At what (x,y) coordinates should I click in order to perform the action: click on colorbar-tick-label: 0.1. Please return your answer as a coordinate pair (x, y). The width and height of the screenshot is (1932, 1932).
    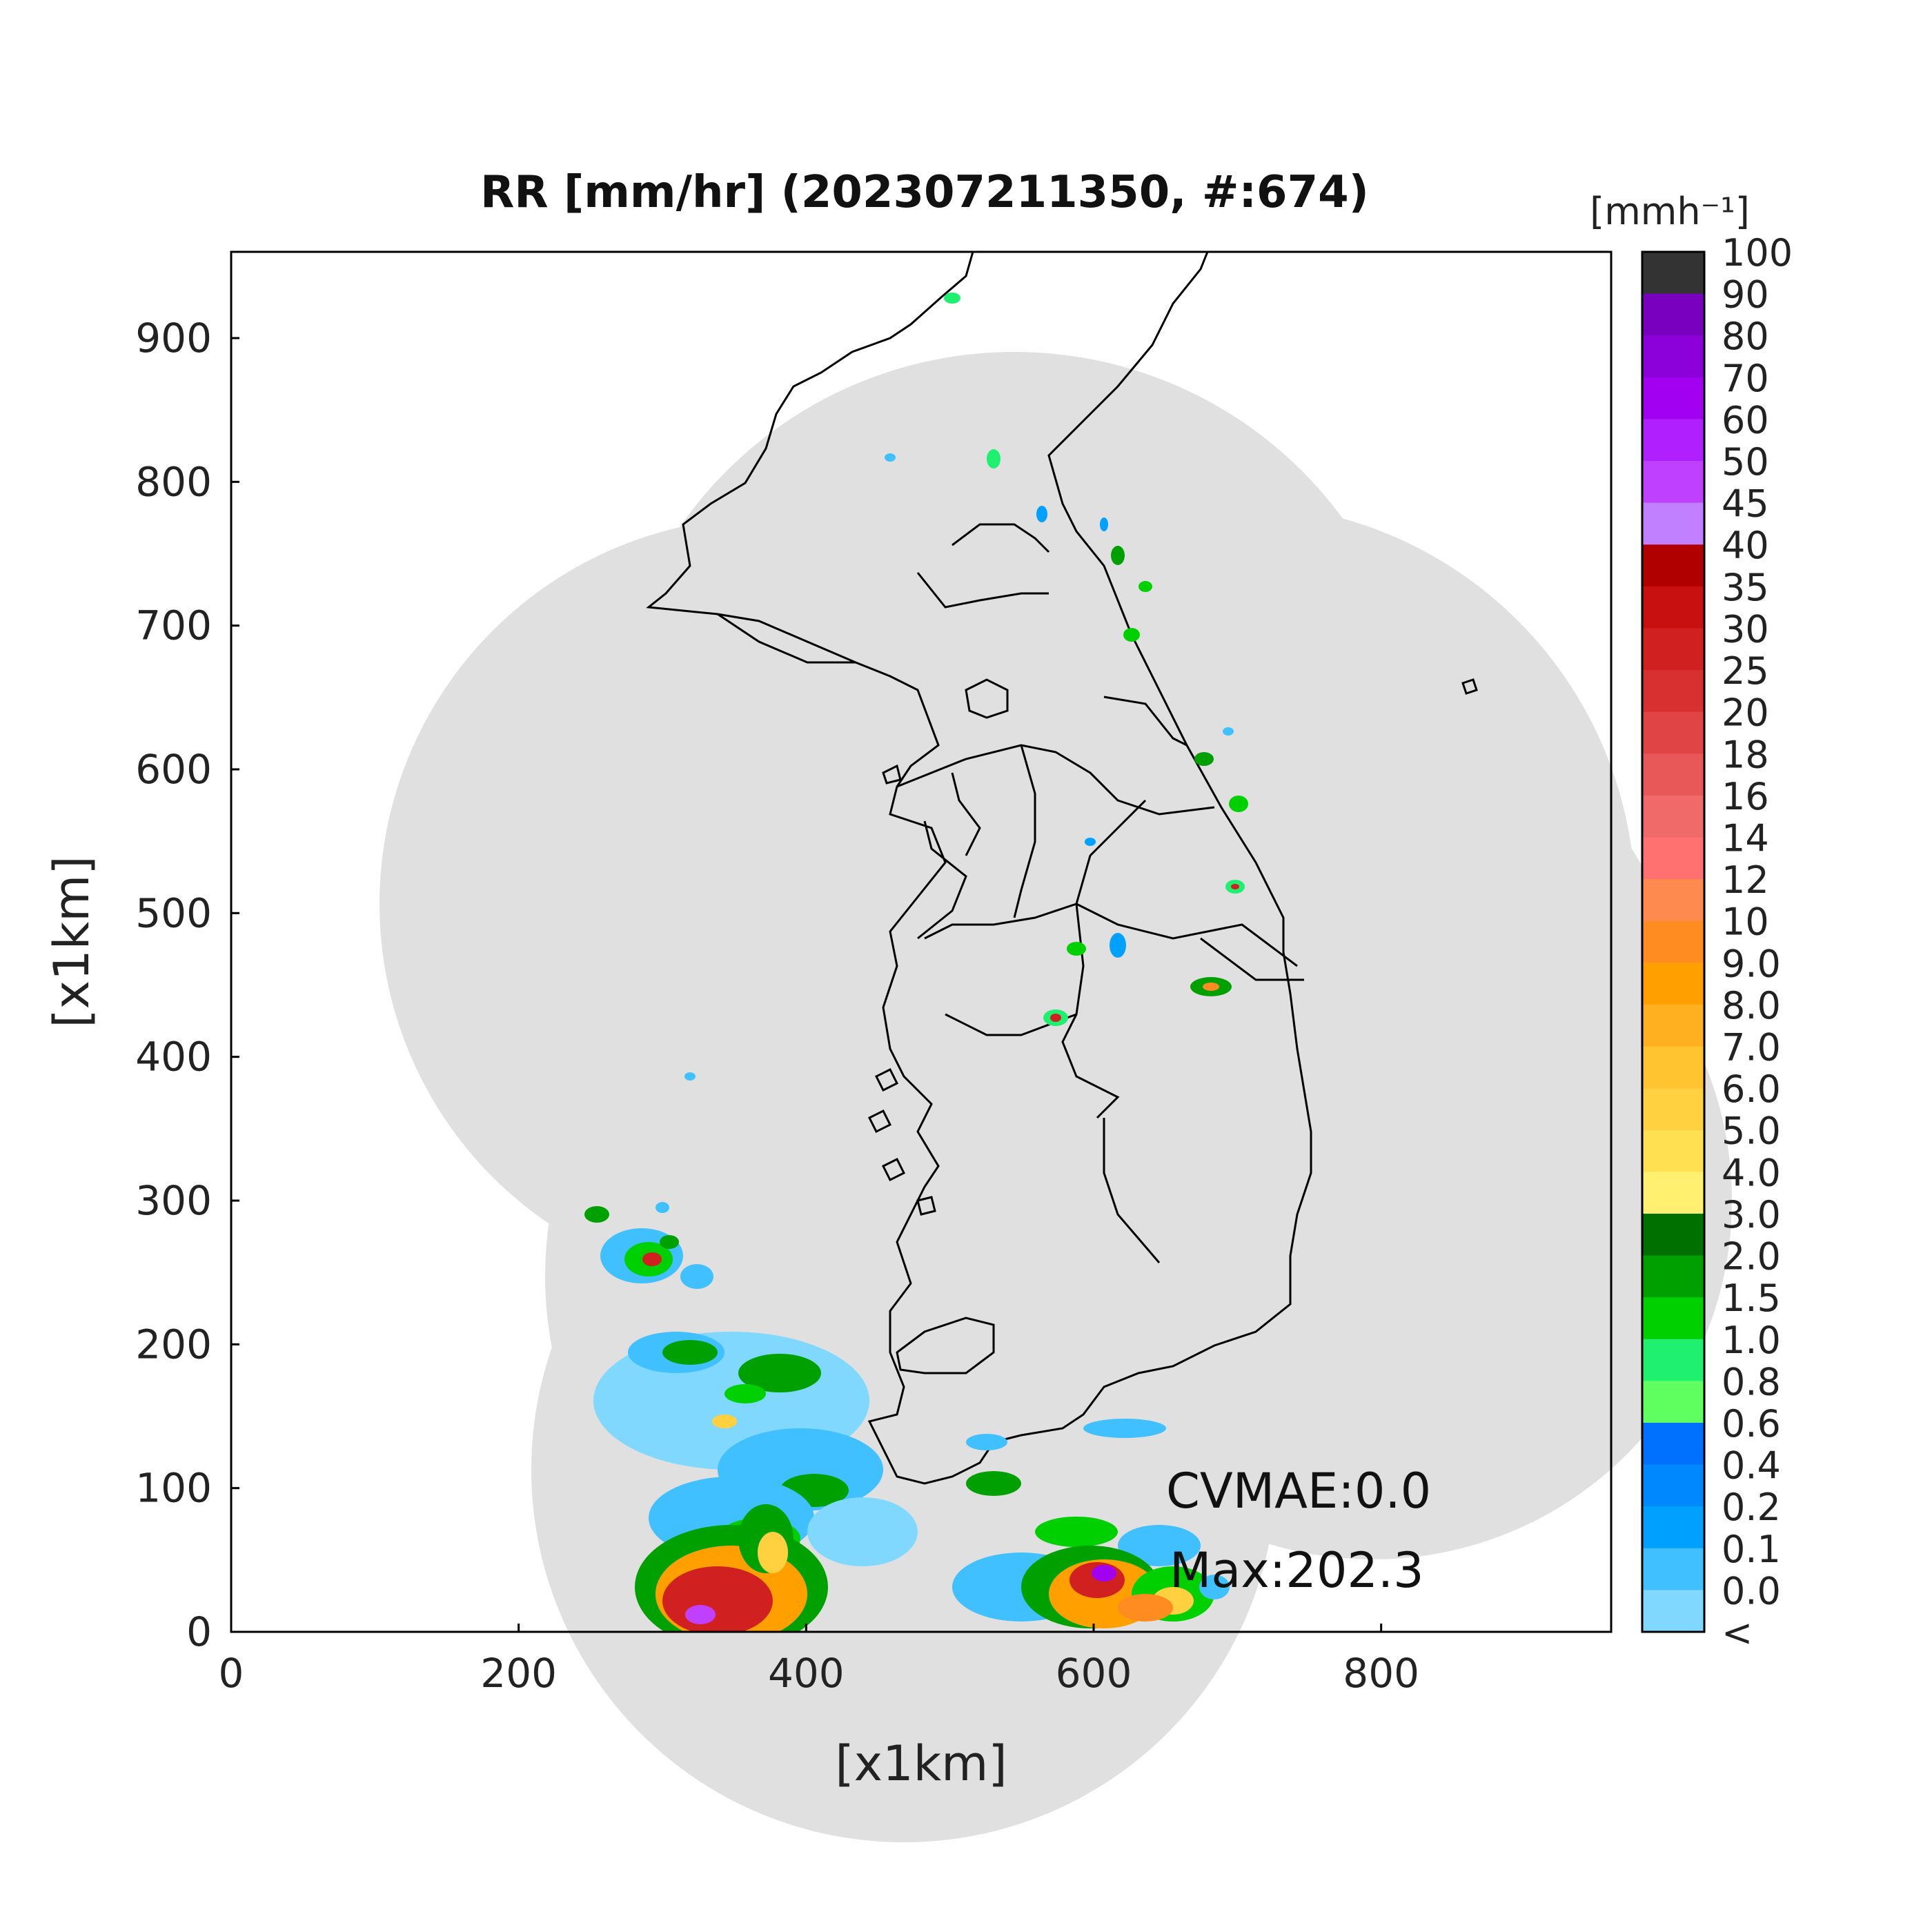
    Looking at the image, I should click on (1751, 1549).